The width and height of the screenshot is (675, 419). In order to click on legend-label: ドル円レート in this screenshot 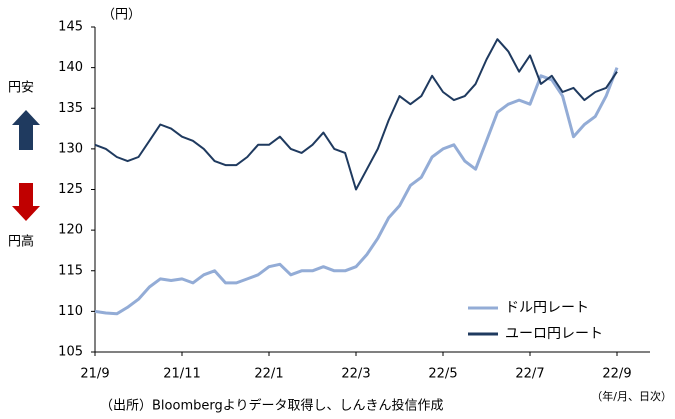, I will do `click(547, 308)`.